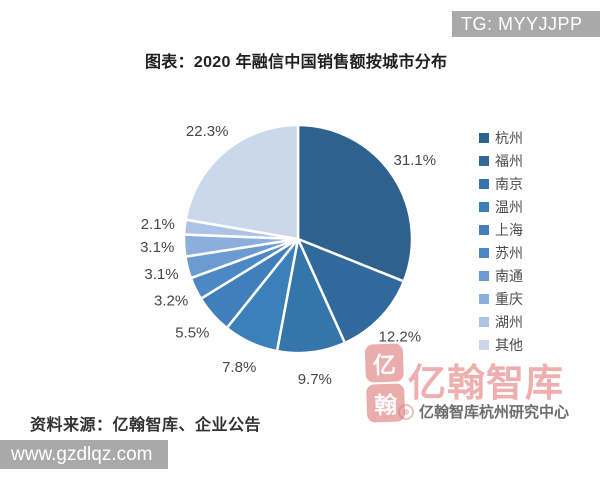  What do you see at coordinates (315, 379) in the screenshot?
I see `pie-value-label: 9.7%` at bounding box center [315, 379].